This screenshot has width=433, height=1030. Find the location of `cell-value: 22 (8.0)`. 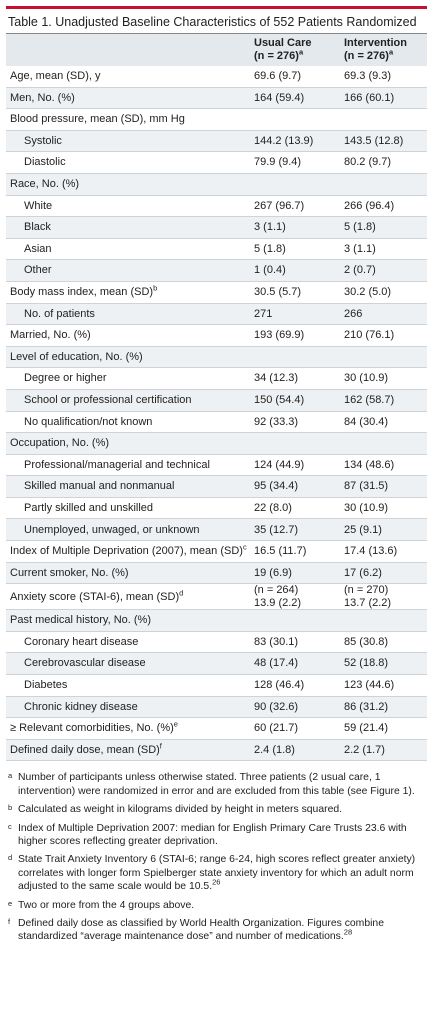

cell-value: 22 (8.0) is located at coordinates (273, 507).